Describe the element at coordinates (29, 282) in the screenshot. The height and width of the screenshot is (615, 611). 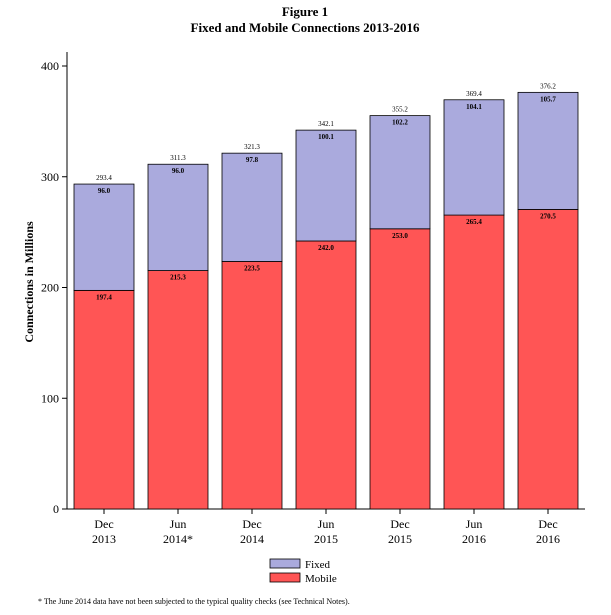
I see `y-axis-label: Connections in Millions` at that location.